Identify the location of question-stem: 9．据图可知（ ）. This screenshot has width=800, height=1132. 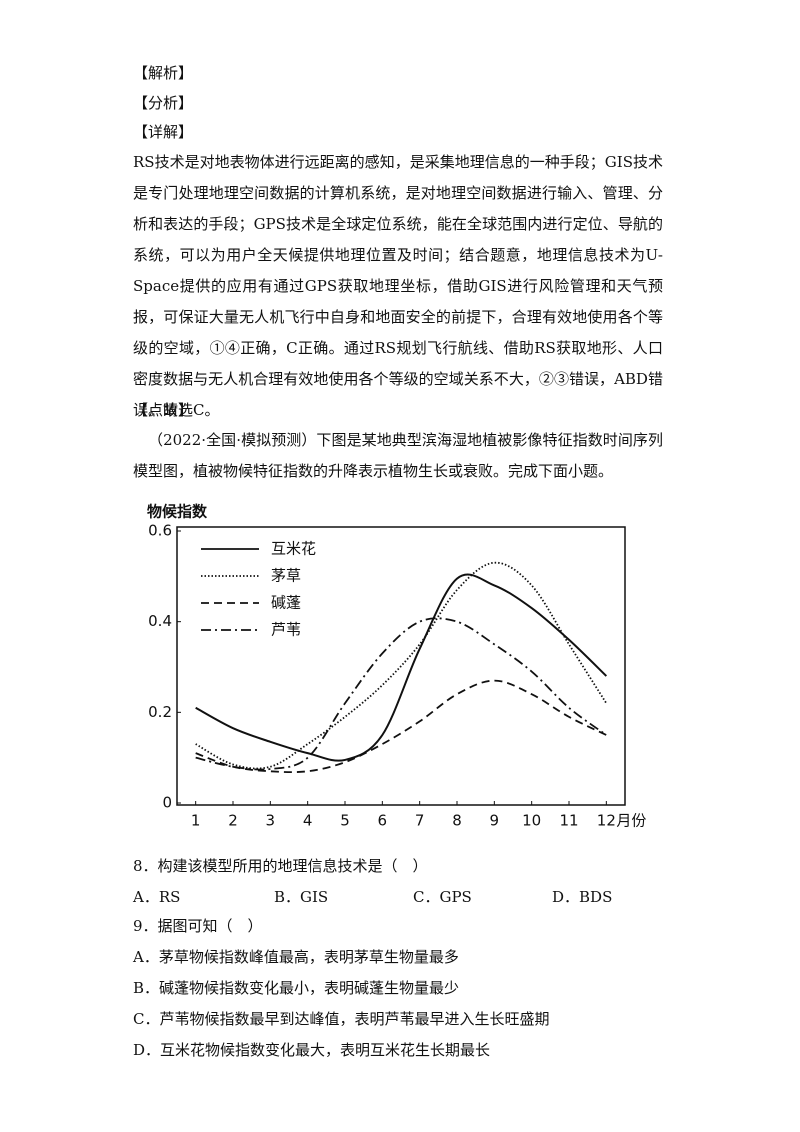
(198, 926).